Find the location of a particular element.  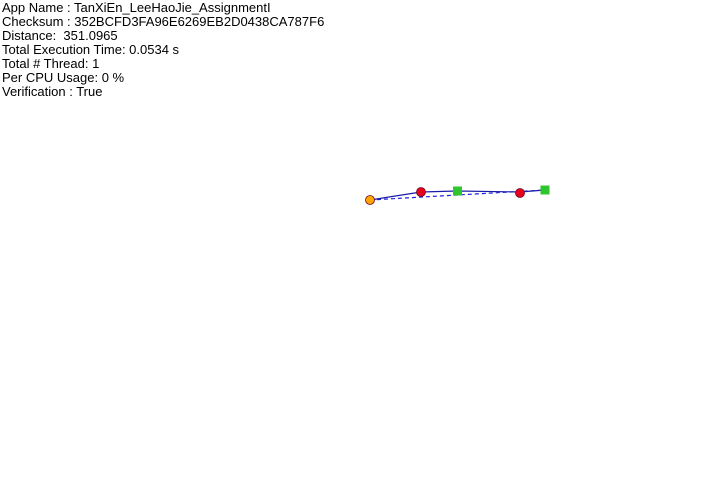

execution-time-text: Total Execution Time: 0.0534 s is located at coordinates (91, 49).